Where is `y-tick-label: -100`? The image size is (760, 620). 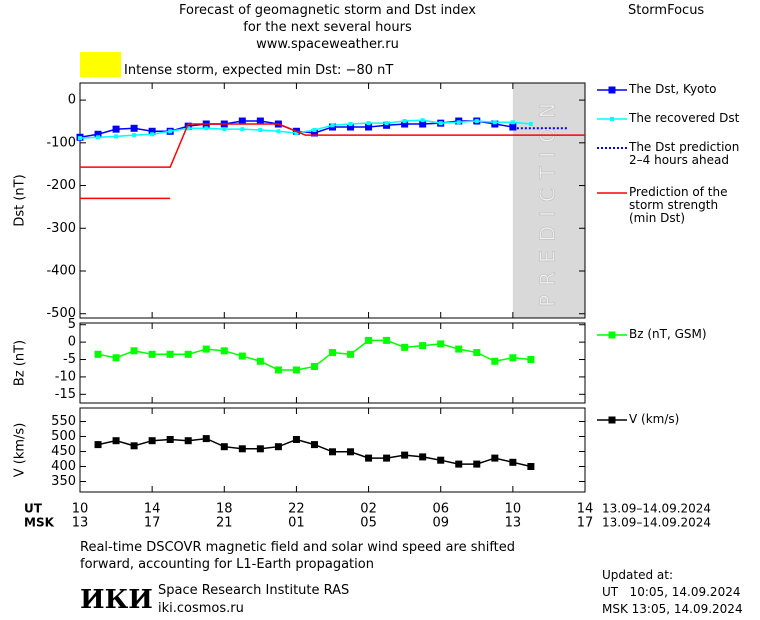 y-tick-label: -100 is located at coordinates (61, 142).